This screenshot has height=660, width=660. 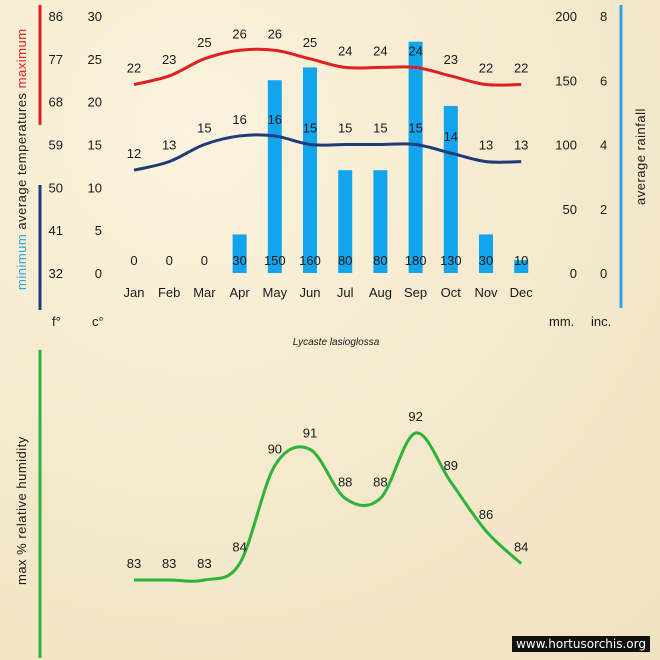 I want to click on left-title-min: minimum, so click(x=21, y=262).